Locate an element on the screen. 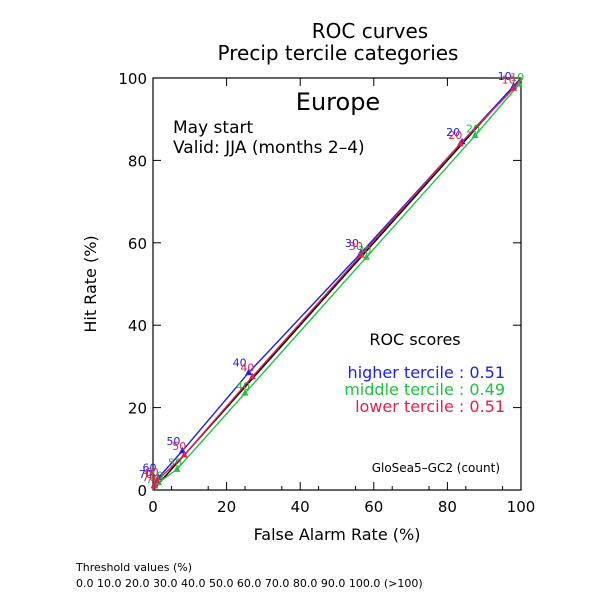 Image resolution: width=600 pixels, height=600 pixels. y-tick-label: 100 is located at coordinates (132, 79).